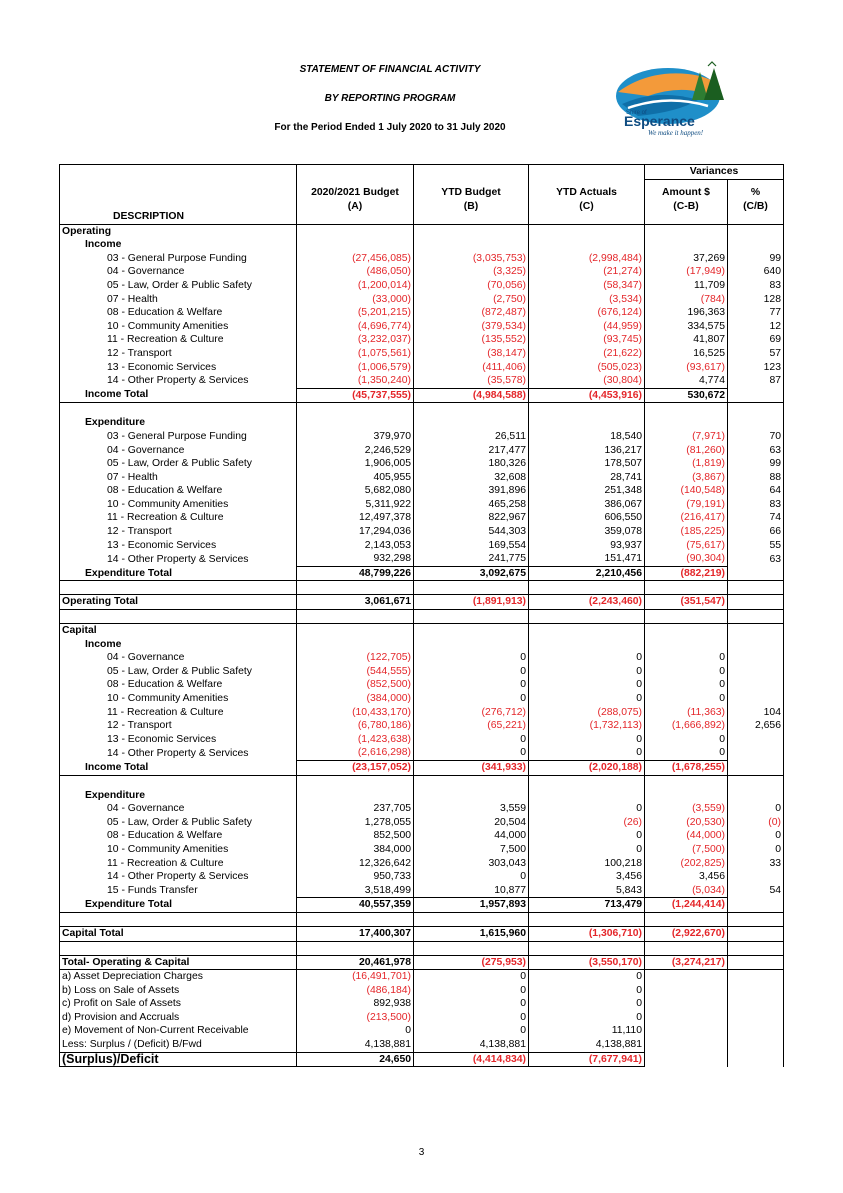 This screenshot has height=1193, width=843. I want to click on cell-d: (1,244,414), so click(686, 905).